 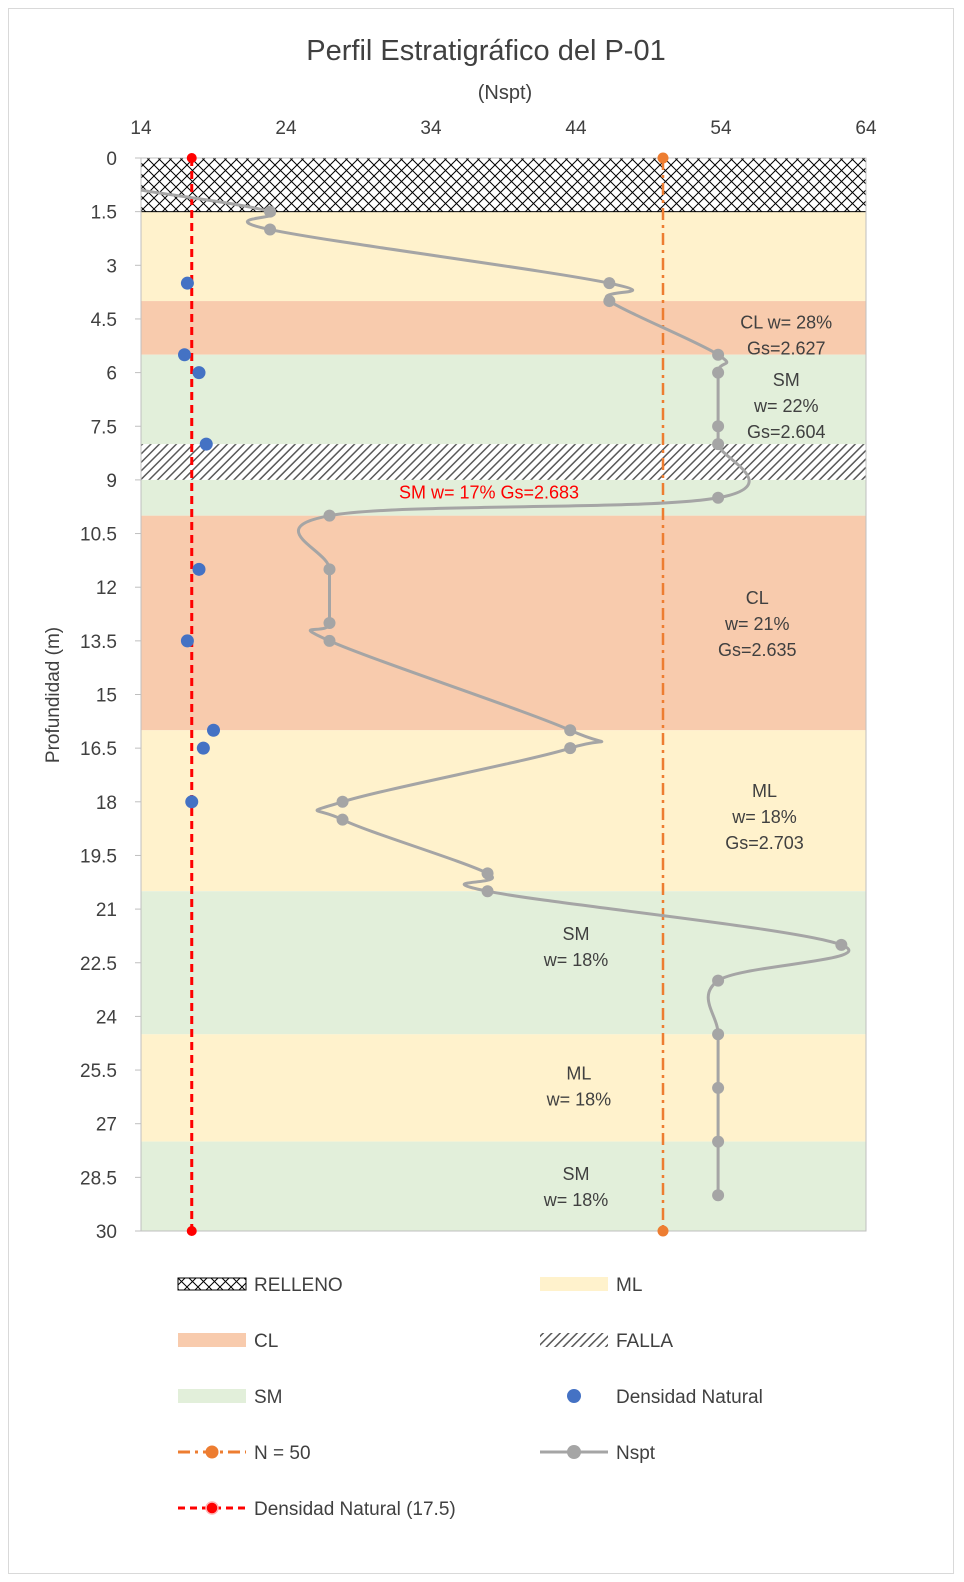 I want to click on legend-item-ml: ML, so click(x=591, y=1285).